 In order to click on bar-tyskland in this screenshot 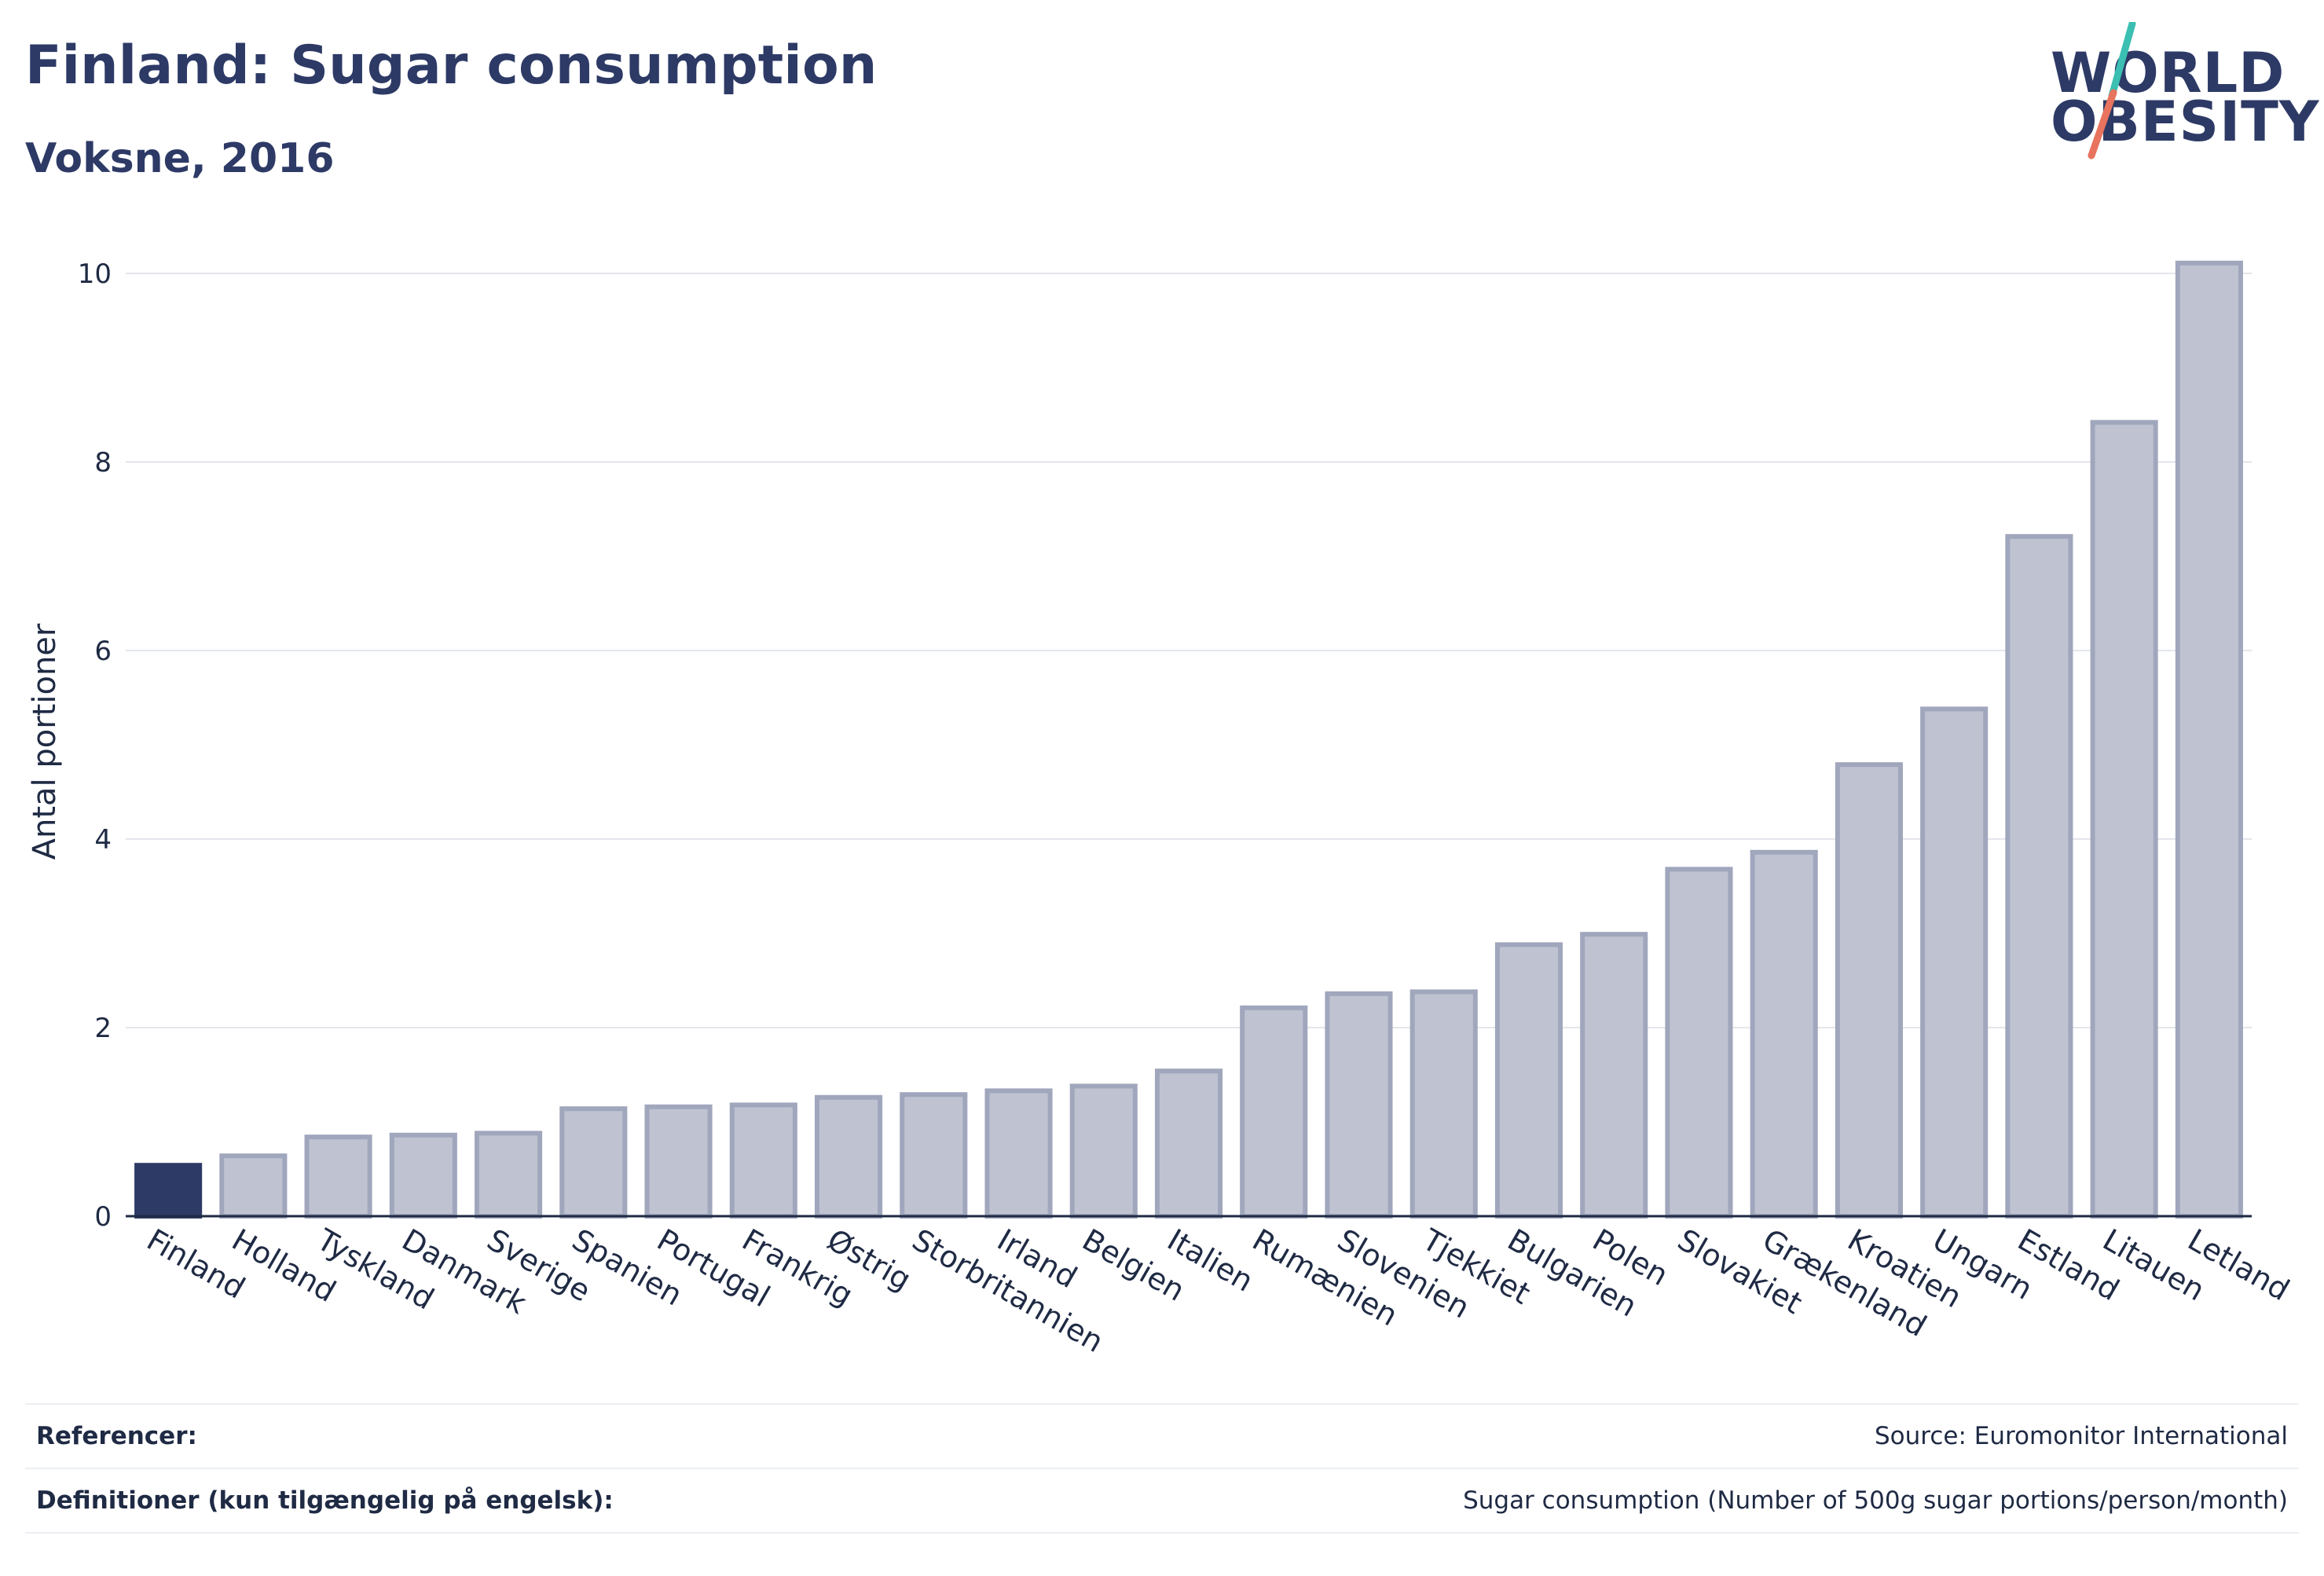, I will do `click(338, 1176)`.